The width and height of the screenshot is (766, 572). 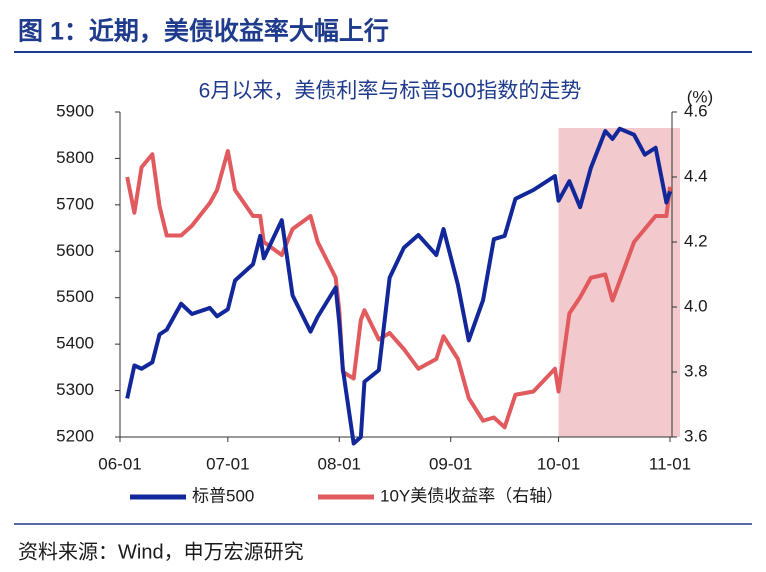 I want to click on chart-subtitle: 6月以来，美债利率与标普500指数的走势, so click(x=390, y=91).